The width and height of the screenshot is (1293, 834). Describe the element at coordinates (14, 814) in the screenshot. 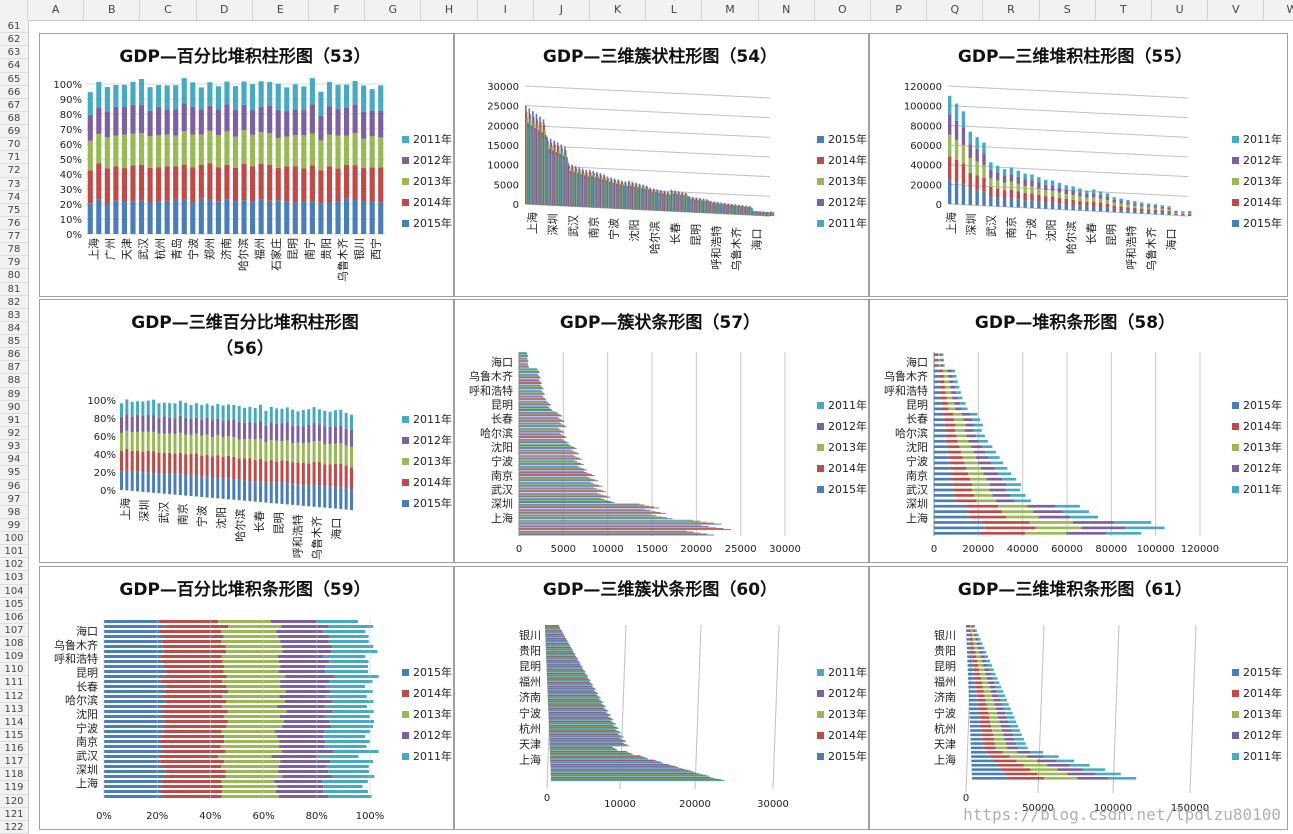

I see `row-header-121: 121` at that location.